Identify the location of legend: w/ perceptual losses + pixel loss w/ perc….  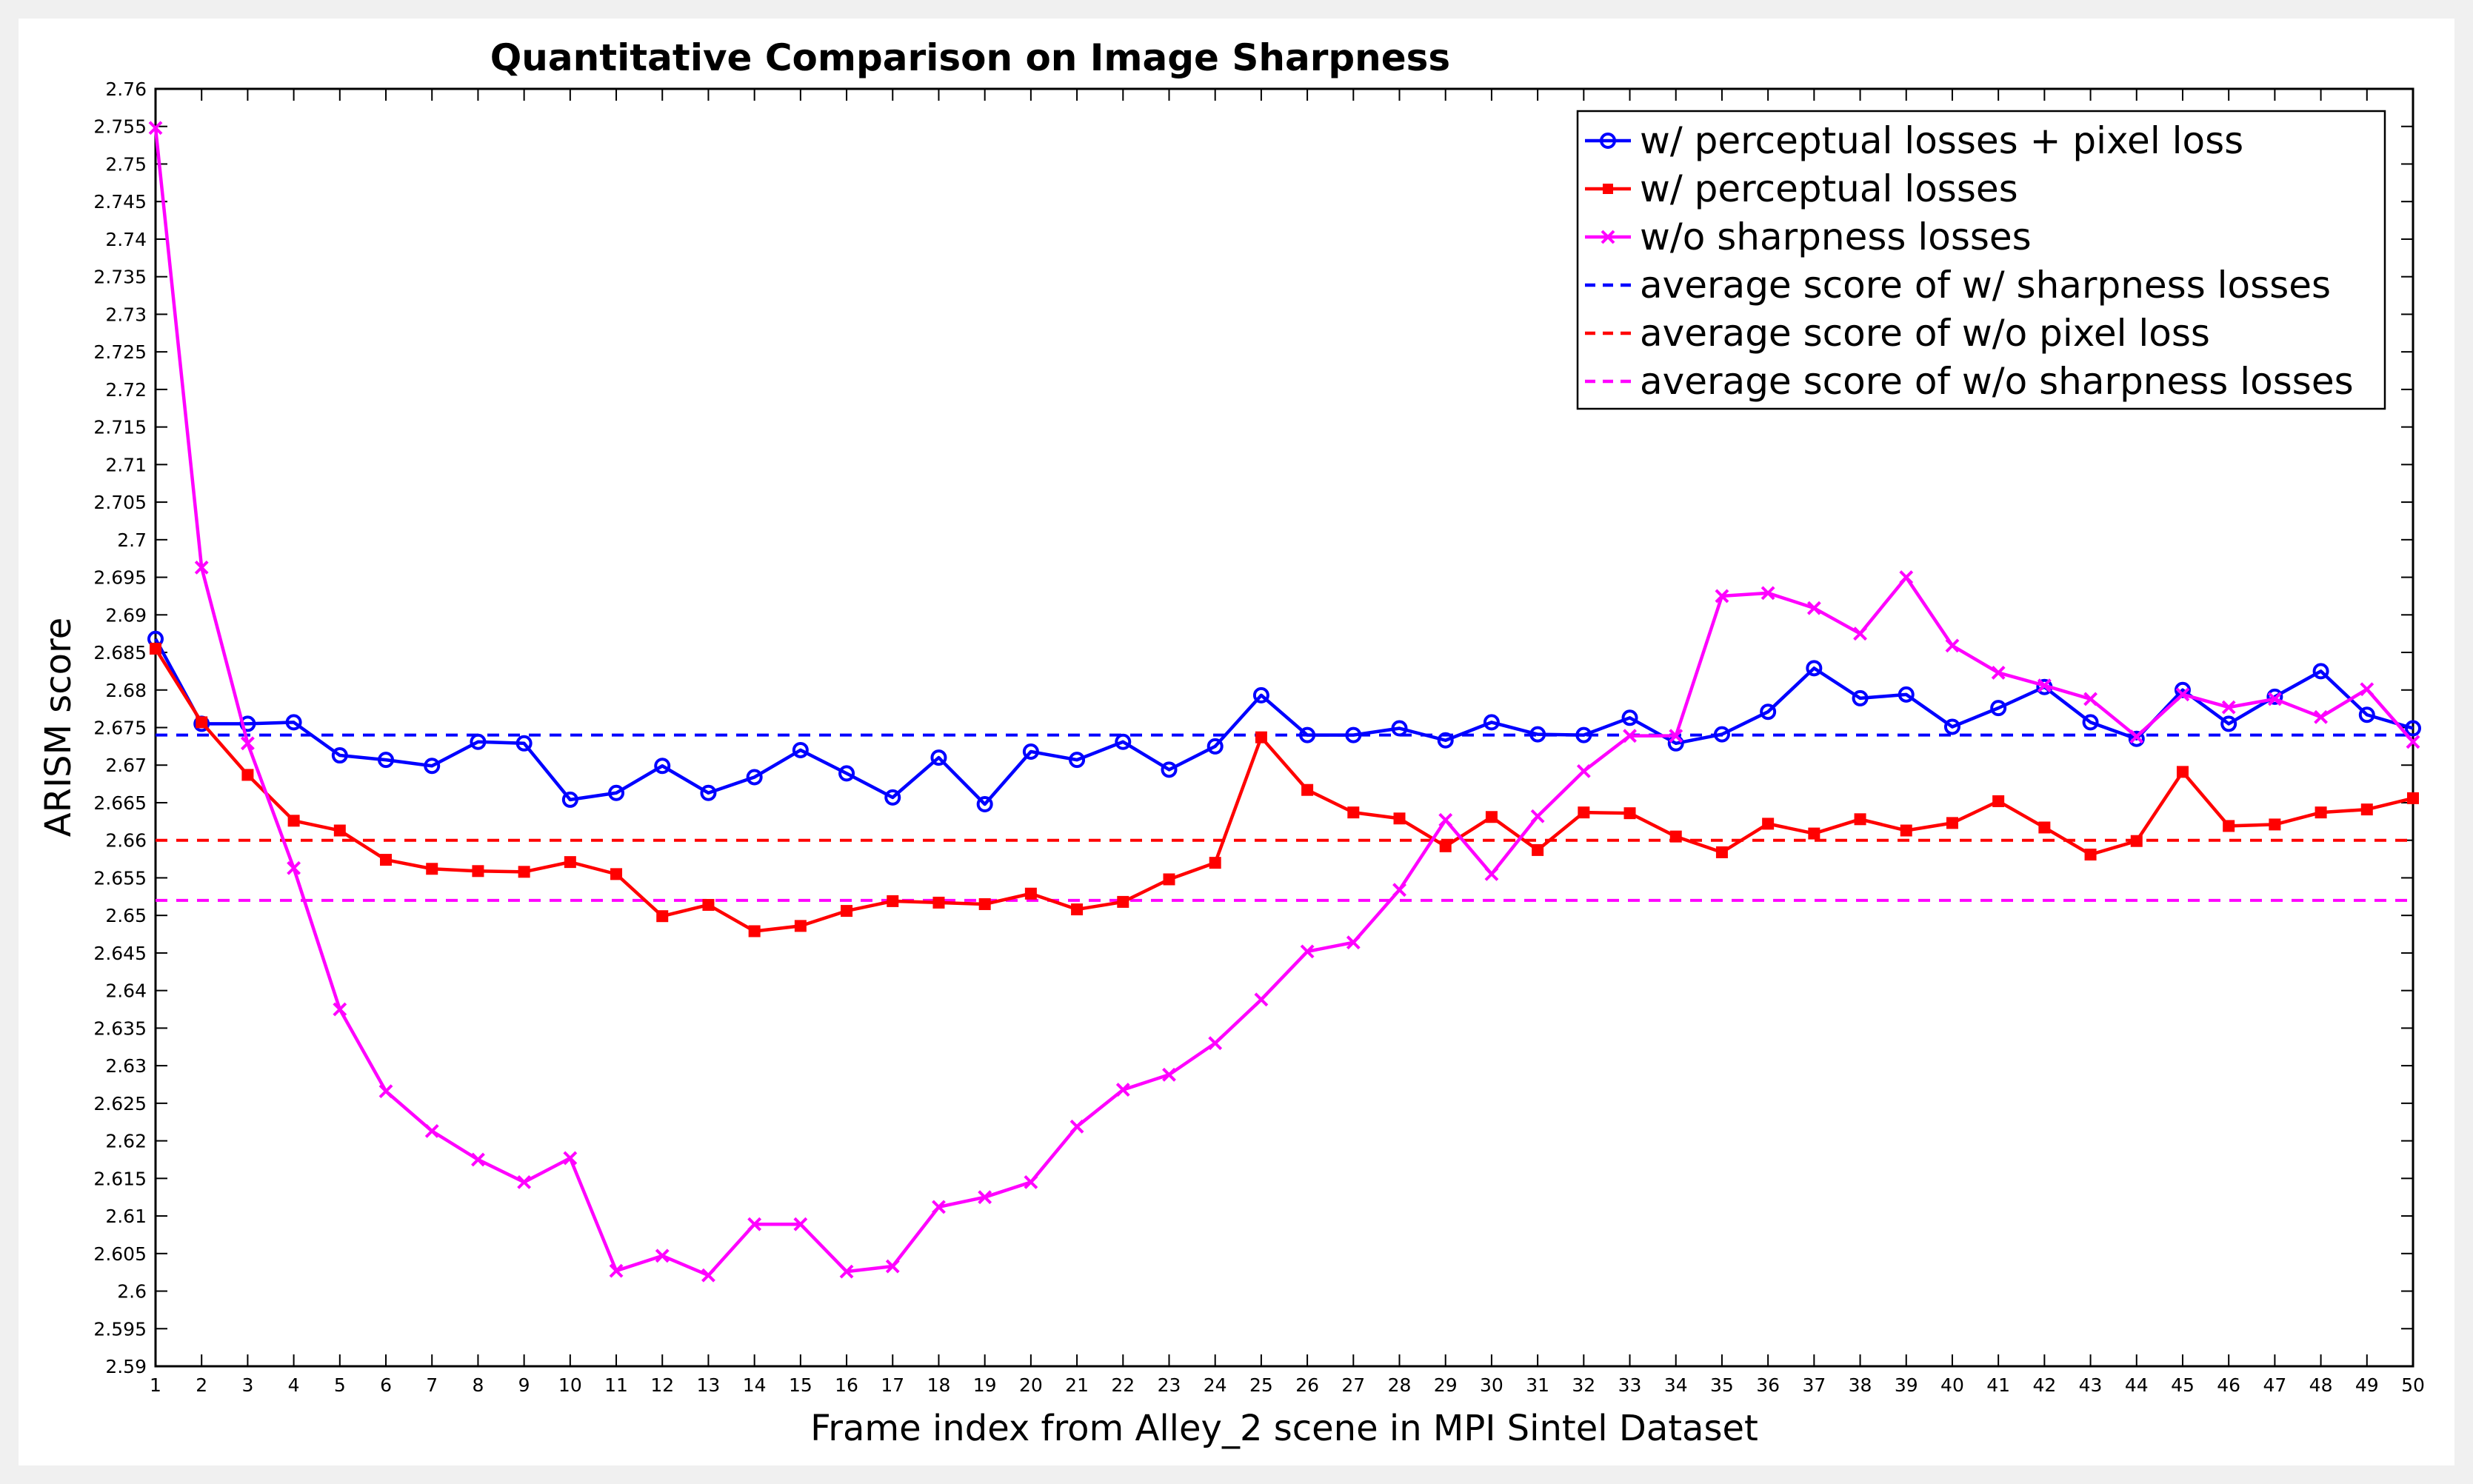
(1981, 260).